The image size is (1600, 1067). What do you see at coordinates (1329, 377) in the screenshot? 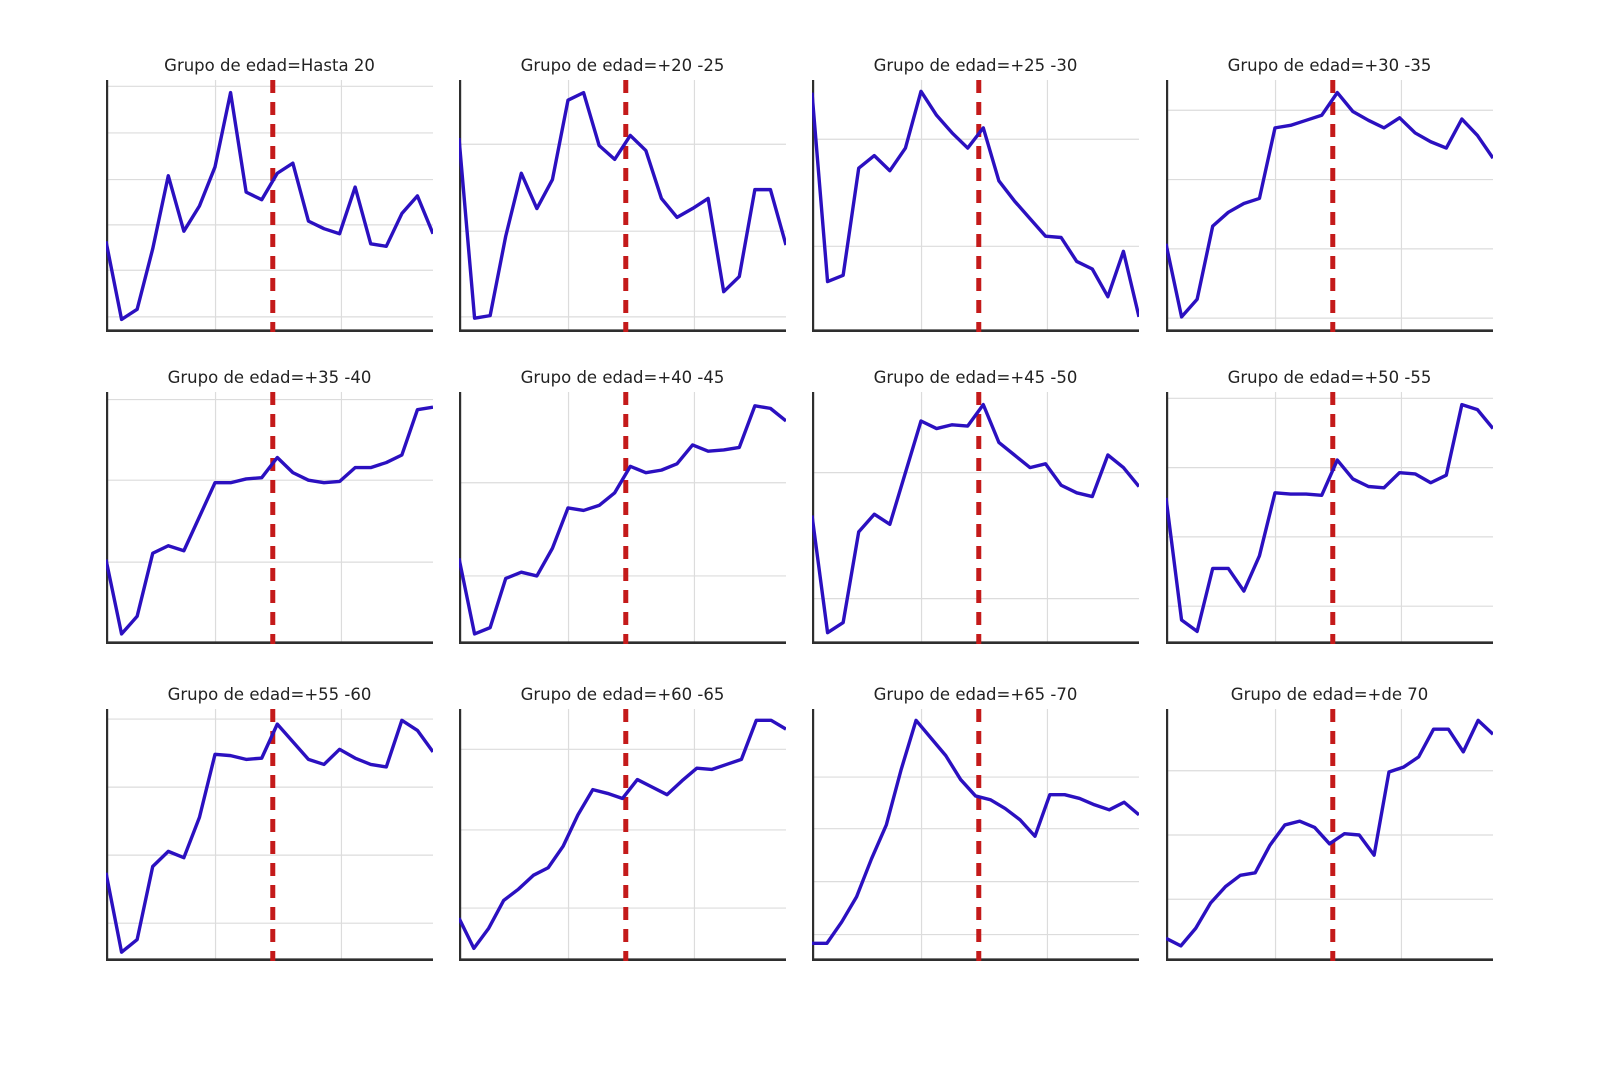
I see `facet-title: Grupo de edad=+50 -55` at bounding box center [1329, 377].